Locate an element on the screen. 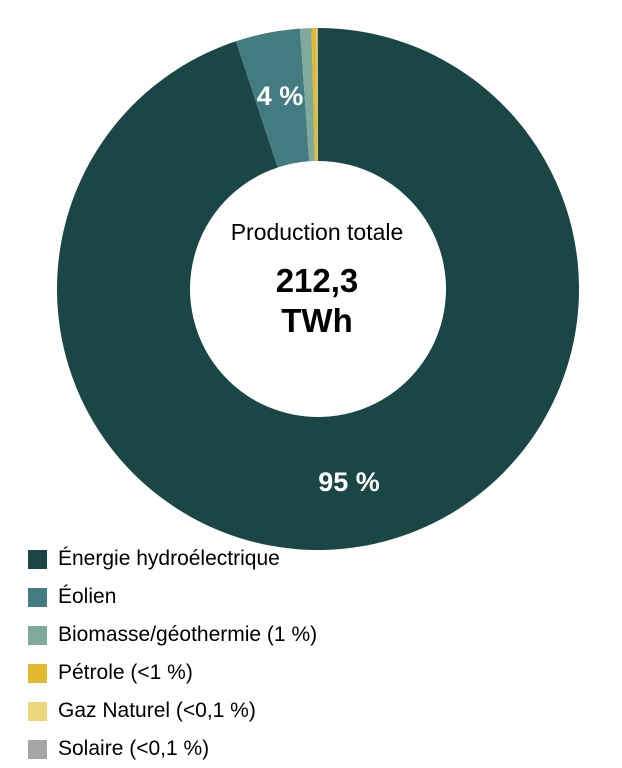 The height and width of the screenshot is (768, 622). center-value: 212,3 TWh is located at coordinates (317, 301).